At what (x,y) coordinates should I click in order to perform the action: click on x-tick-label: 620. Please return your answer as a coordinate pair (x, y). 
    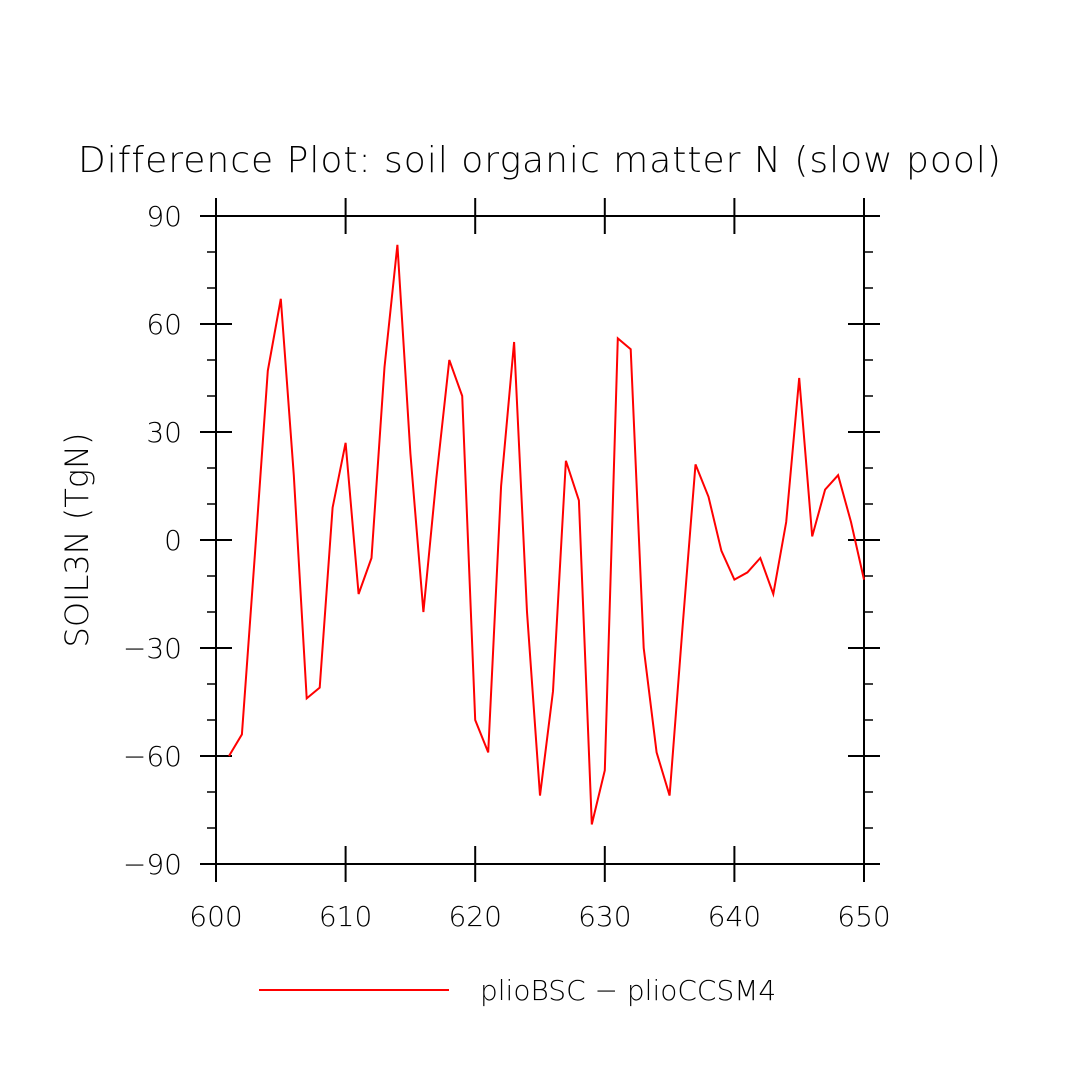
    Looking at the image, I should click on (474, 916).